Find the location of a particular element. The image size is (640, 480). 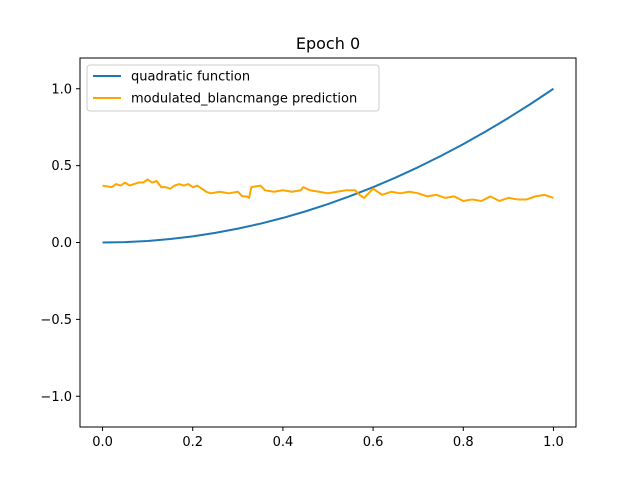

legend-box is located at coordinates (233, 88).